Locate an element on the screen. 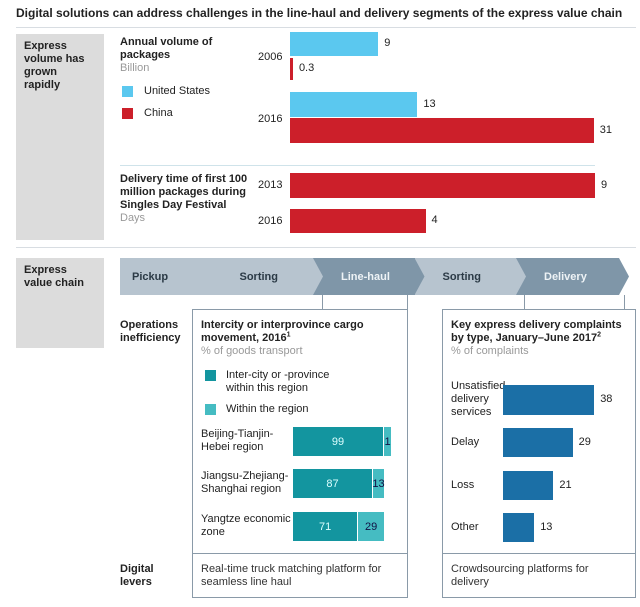 The width and height of the screenshot is (640, 607). chain-step-delivery: Delivery is located at coordinates (572, 276).